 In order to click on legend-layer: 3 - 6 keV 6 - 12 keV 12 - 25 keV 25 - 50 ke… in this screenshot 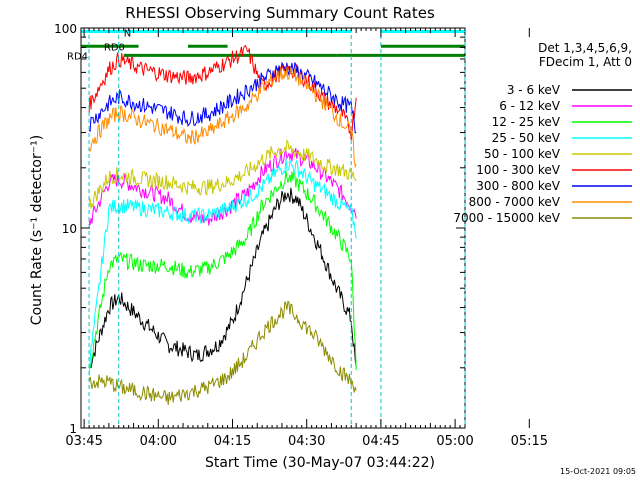, I will do `click(542, 154)`.